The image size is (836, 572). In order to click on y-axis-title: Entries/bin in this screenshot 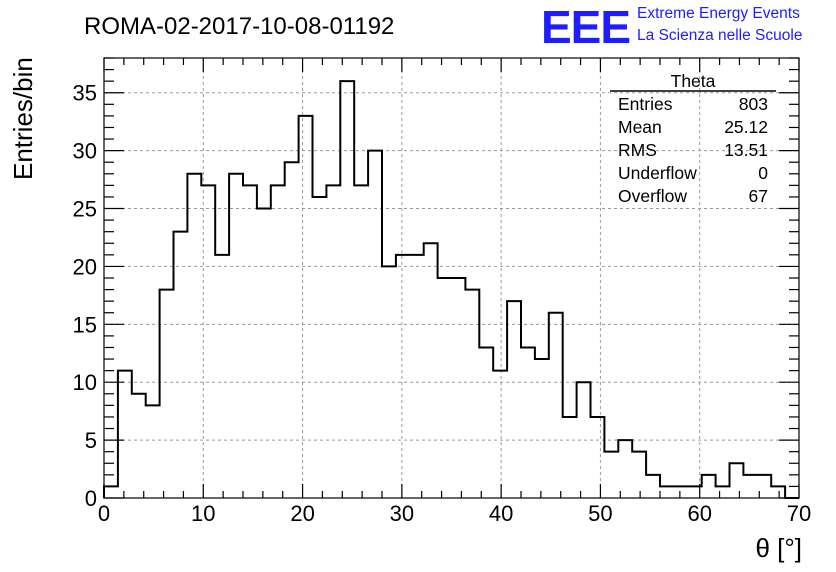, I will do `click(23, 118)`.